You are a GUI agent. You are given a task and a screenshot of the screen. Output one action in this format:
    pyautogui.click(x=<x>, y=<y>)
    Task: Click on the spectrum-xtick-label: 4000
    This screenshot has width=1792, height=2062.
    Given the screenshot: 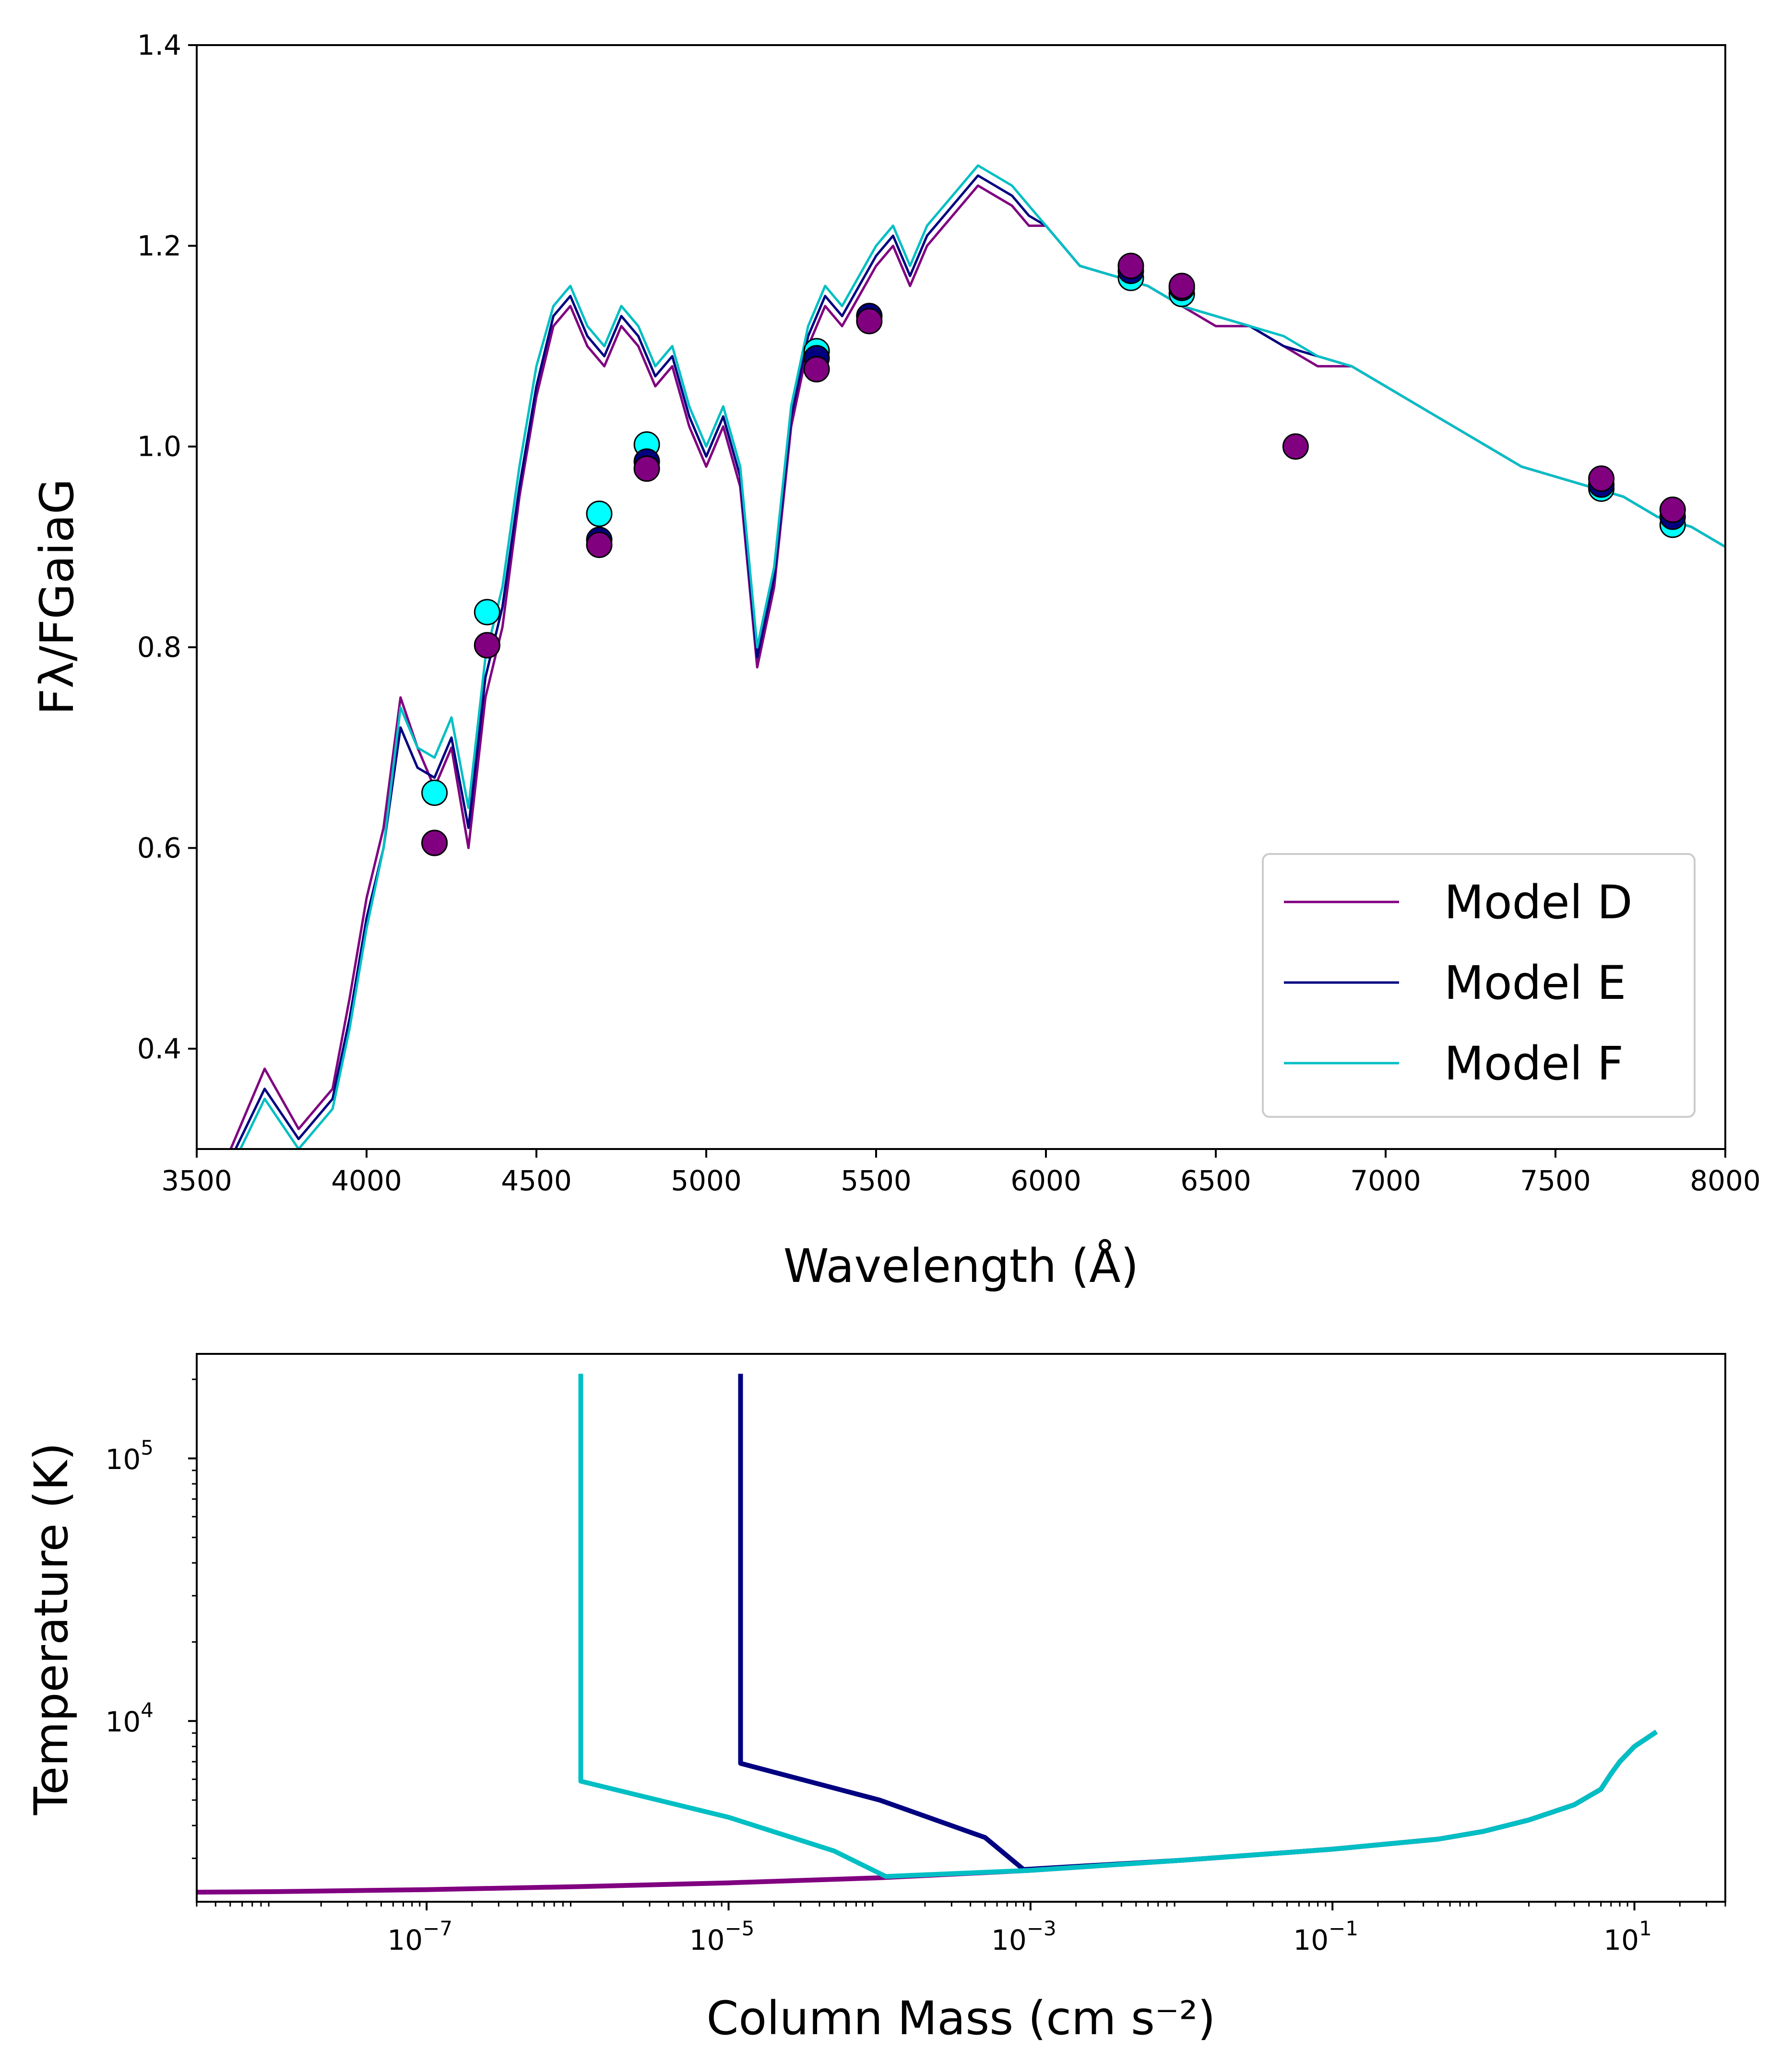 What is the action you would take?
    pyautogui.click(x=366, y=1181)
    